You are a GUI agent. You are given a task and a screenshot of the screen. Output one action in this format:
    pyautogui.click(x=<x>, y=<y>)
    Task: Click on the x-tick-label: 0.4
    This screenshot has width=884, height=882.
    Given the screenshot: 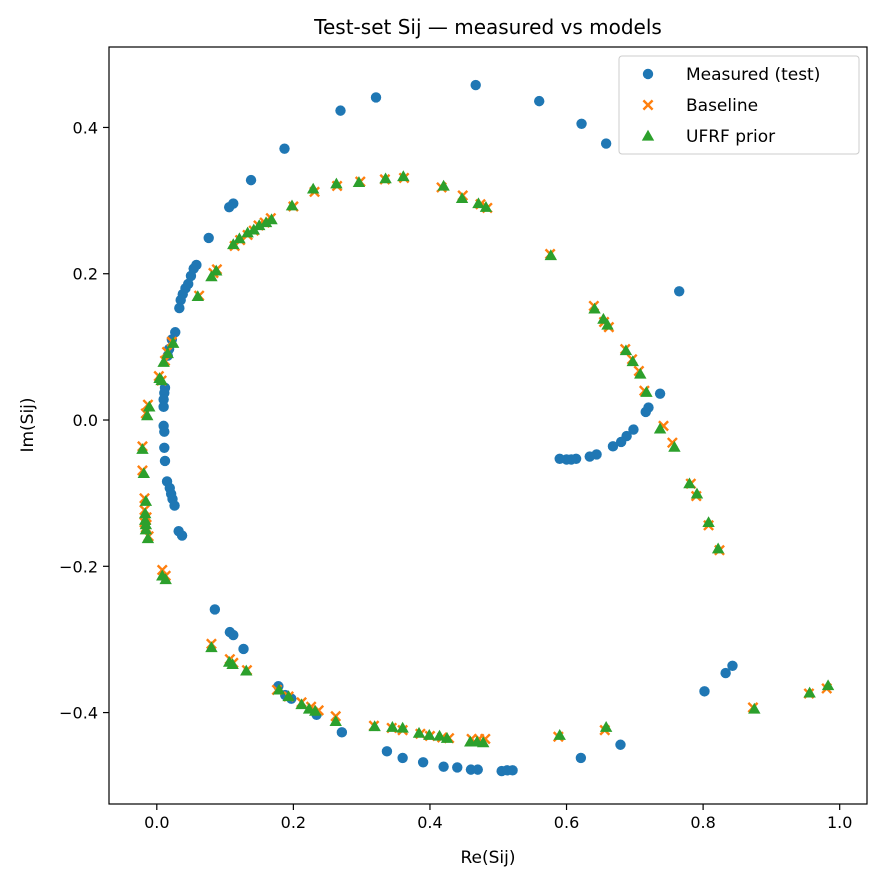 What is the action you would take?
    pyautogui.click(x=429, y=822)
    